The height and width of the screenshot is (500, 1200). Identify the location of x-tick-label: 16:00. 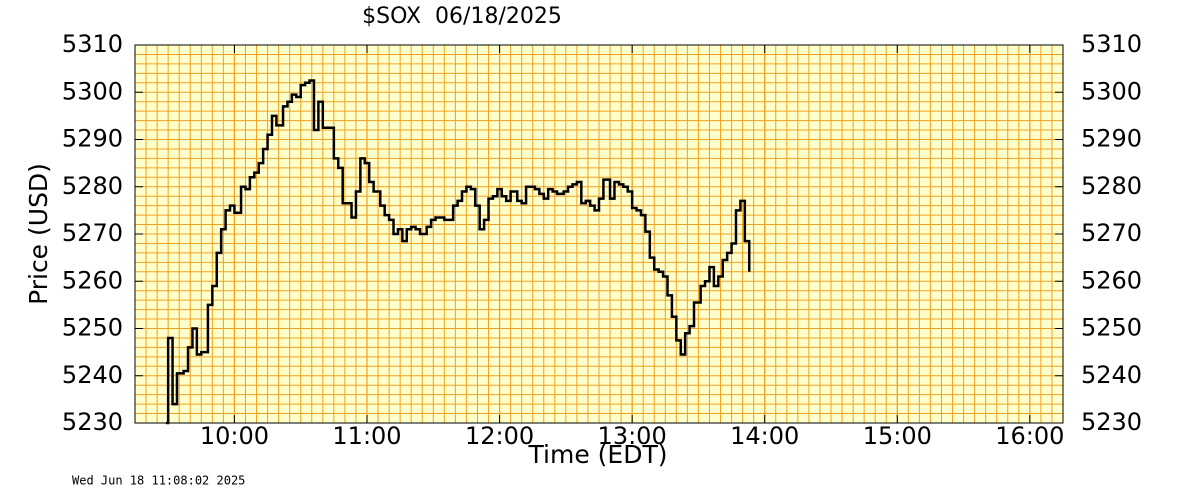
(1029, 436).